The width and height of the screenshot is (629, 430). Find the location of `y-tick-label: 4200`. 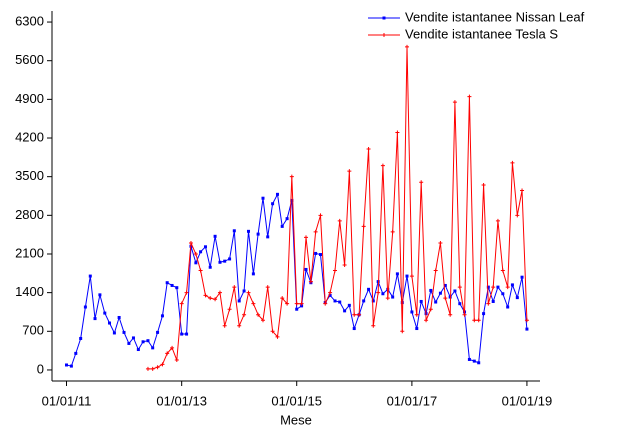

y-tick-label: 4200 is located at coordinates (29, 136).